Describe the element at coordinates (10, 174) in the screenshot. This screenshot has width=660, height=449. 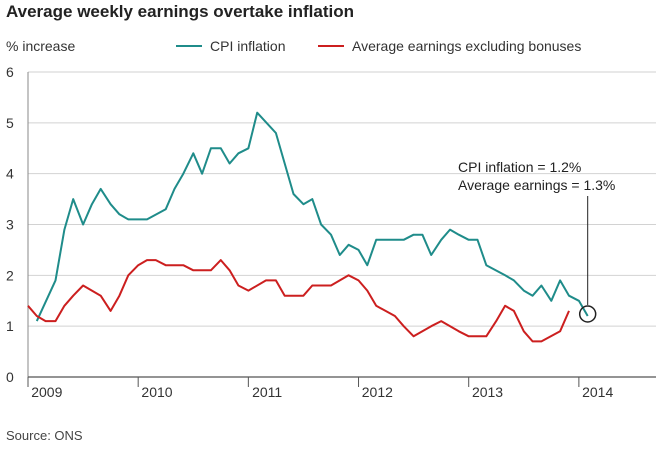
I see `y-tick-label-4: 4` at that location.